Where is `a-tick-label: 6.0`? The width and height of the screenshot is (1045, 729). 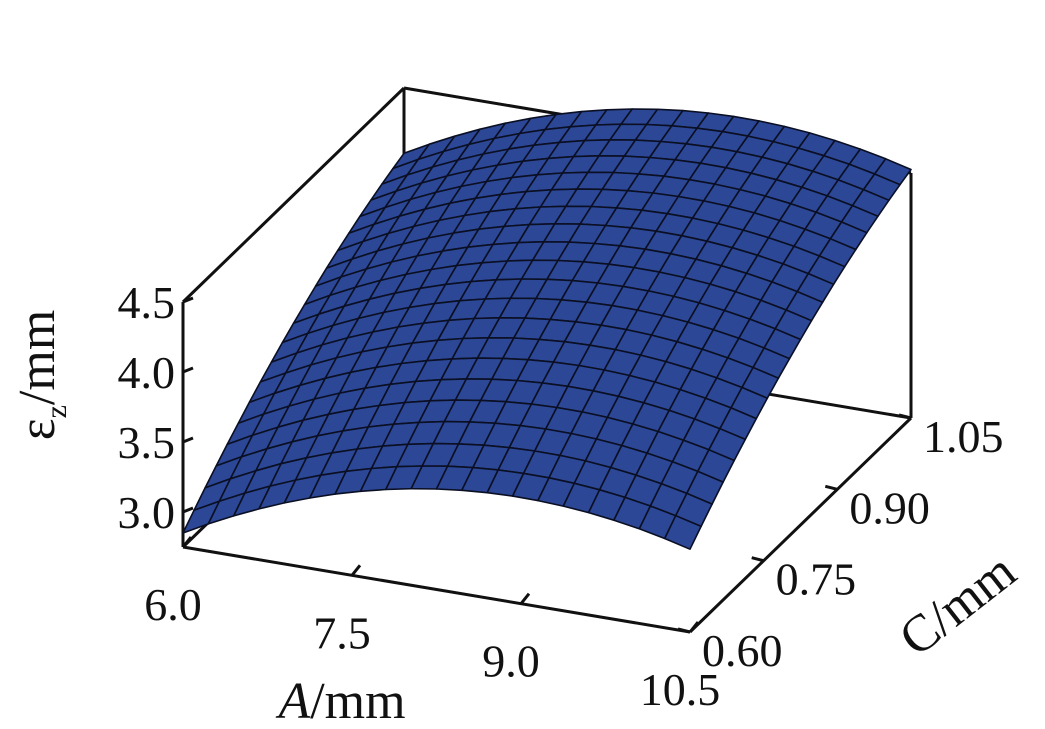 a-tick-label: 6.0 is located at coordinates (173, 604).